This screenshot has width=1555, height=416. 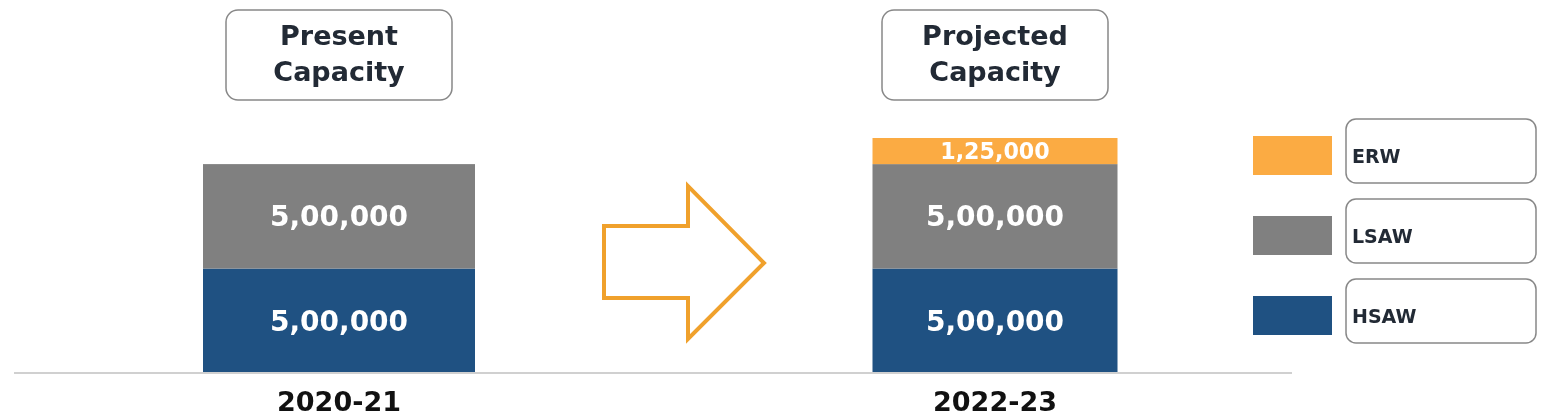 I want to click on x-tick-label: 2022-23, so click(x=995, y=401).